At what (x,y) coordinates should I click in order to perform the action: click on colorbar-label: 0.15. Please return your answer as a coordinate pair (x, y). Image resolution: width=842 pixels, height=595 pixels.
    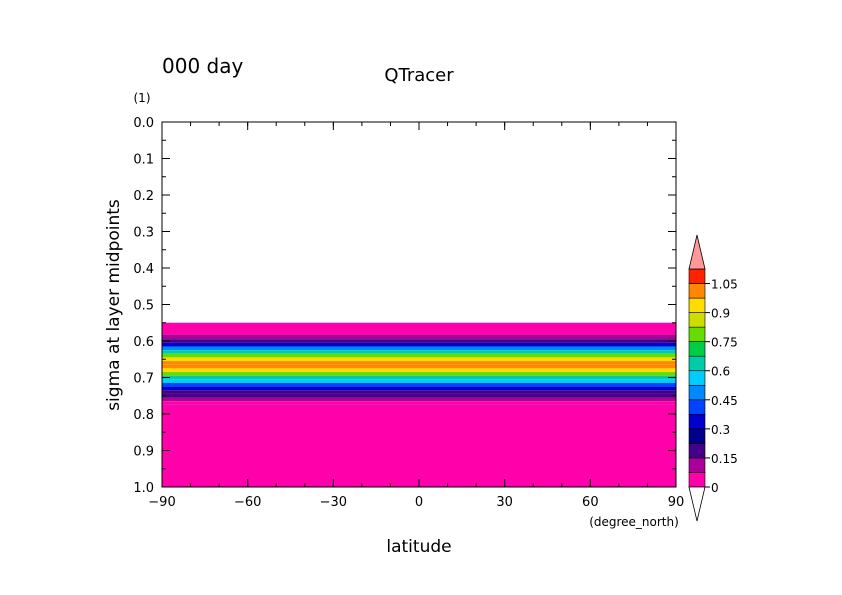
    Looking at the image, I should click on (724, 459).